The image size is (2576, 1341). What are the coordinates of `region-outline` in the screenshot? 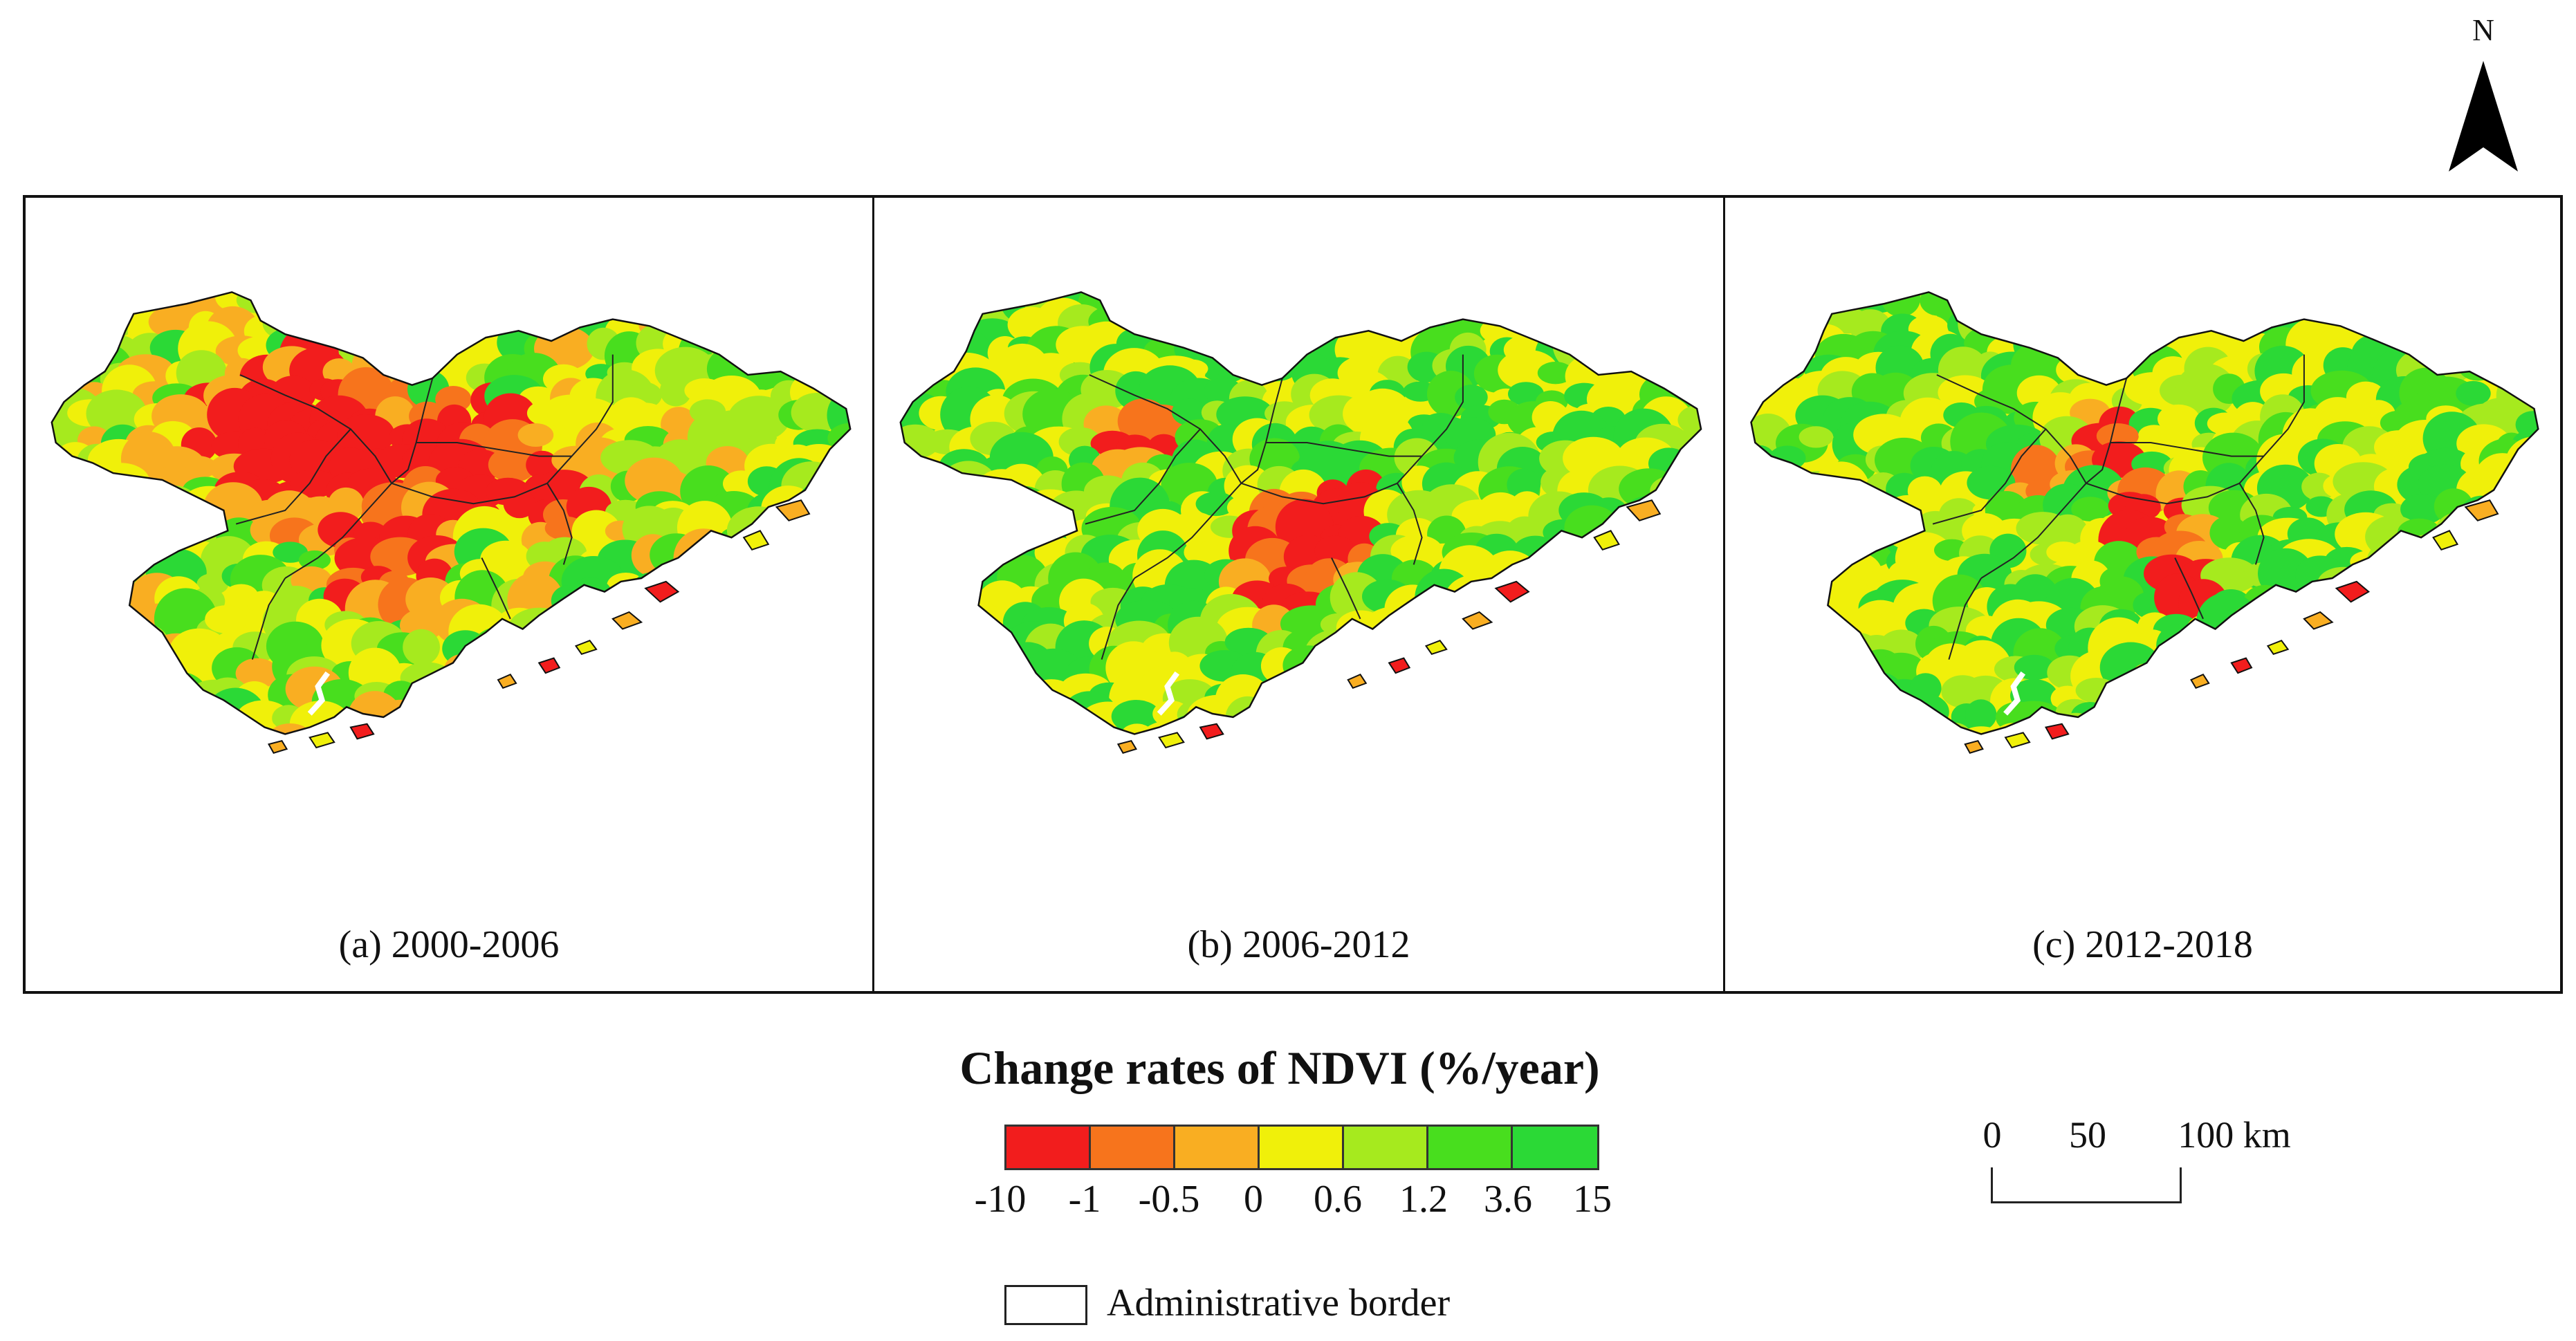 It's located at (451, 513).